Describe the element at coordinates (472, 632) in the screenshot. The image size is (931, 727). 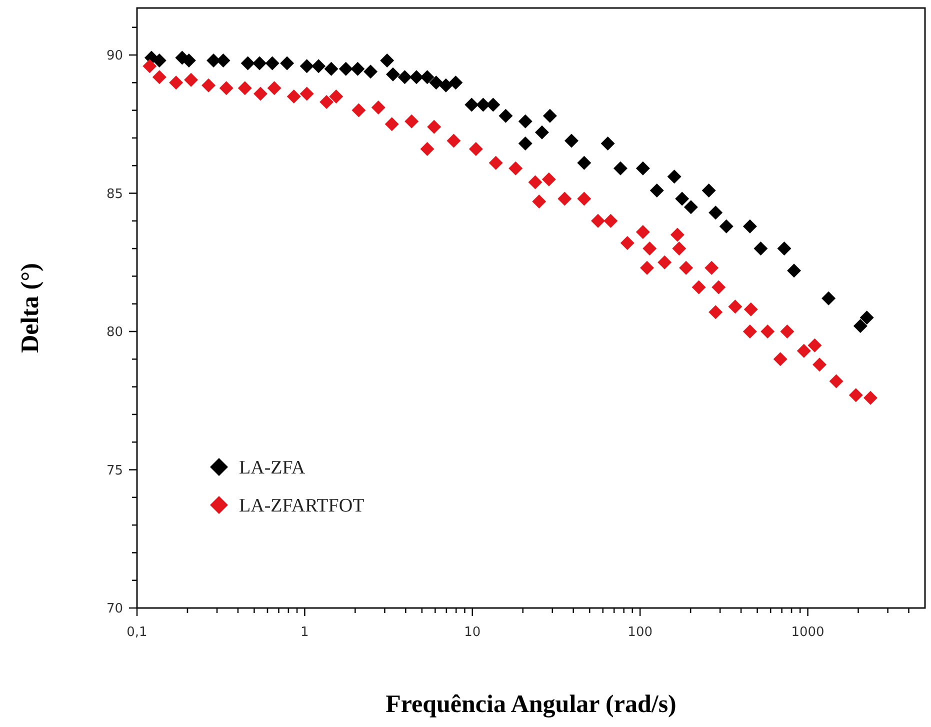
I see `x-tick-label: 10` at that location.